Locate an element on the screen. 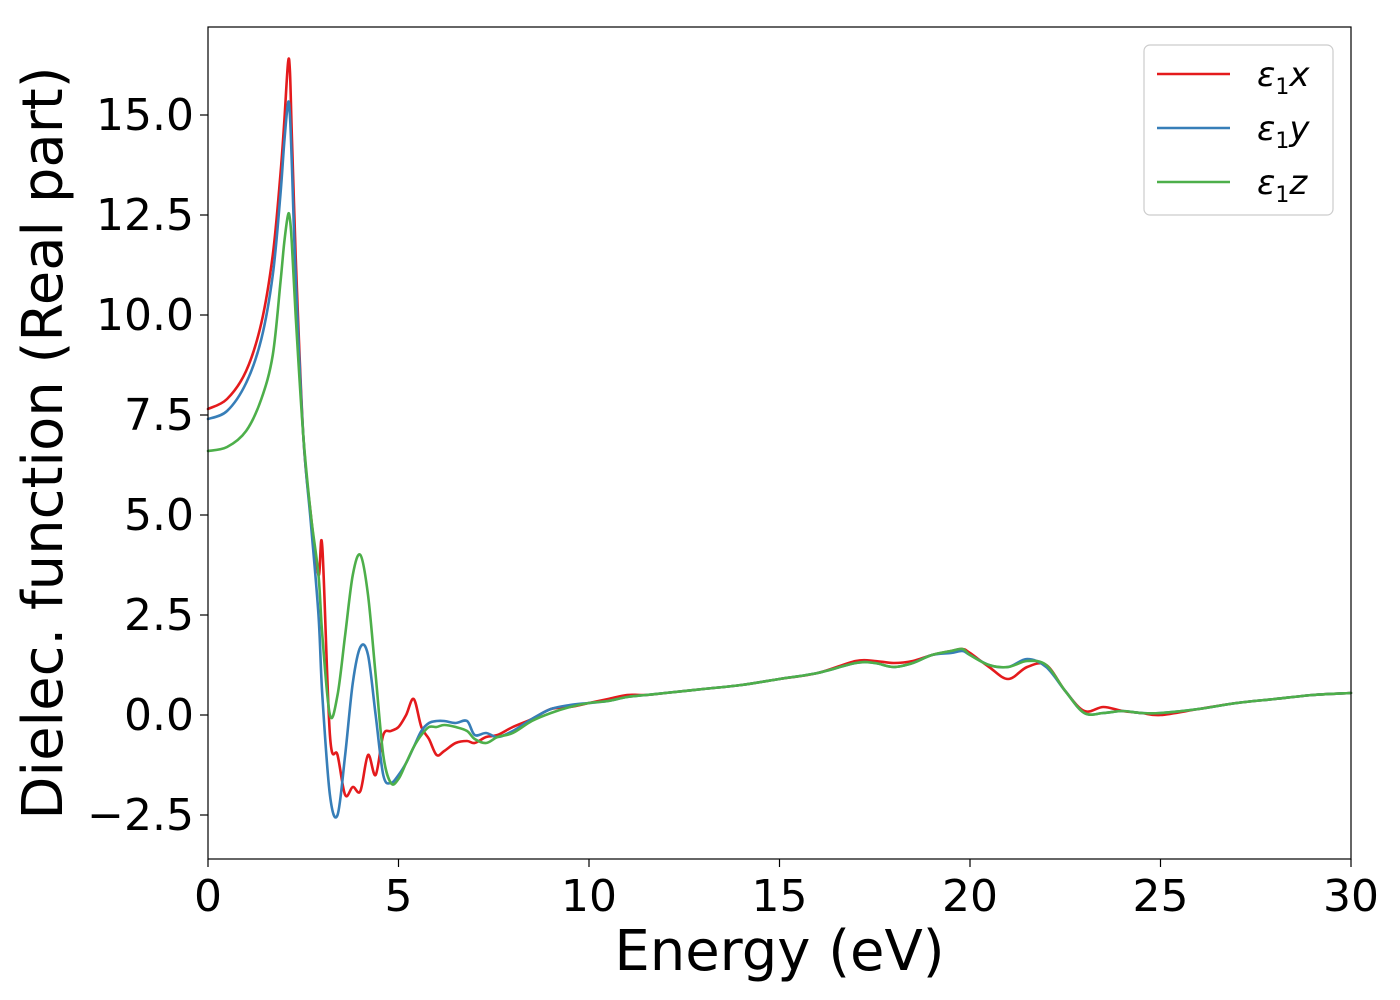  y-tick-label: 2.5 is located at coordinates (159, 615).